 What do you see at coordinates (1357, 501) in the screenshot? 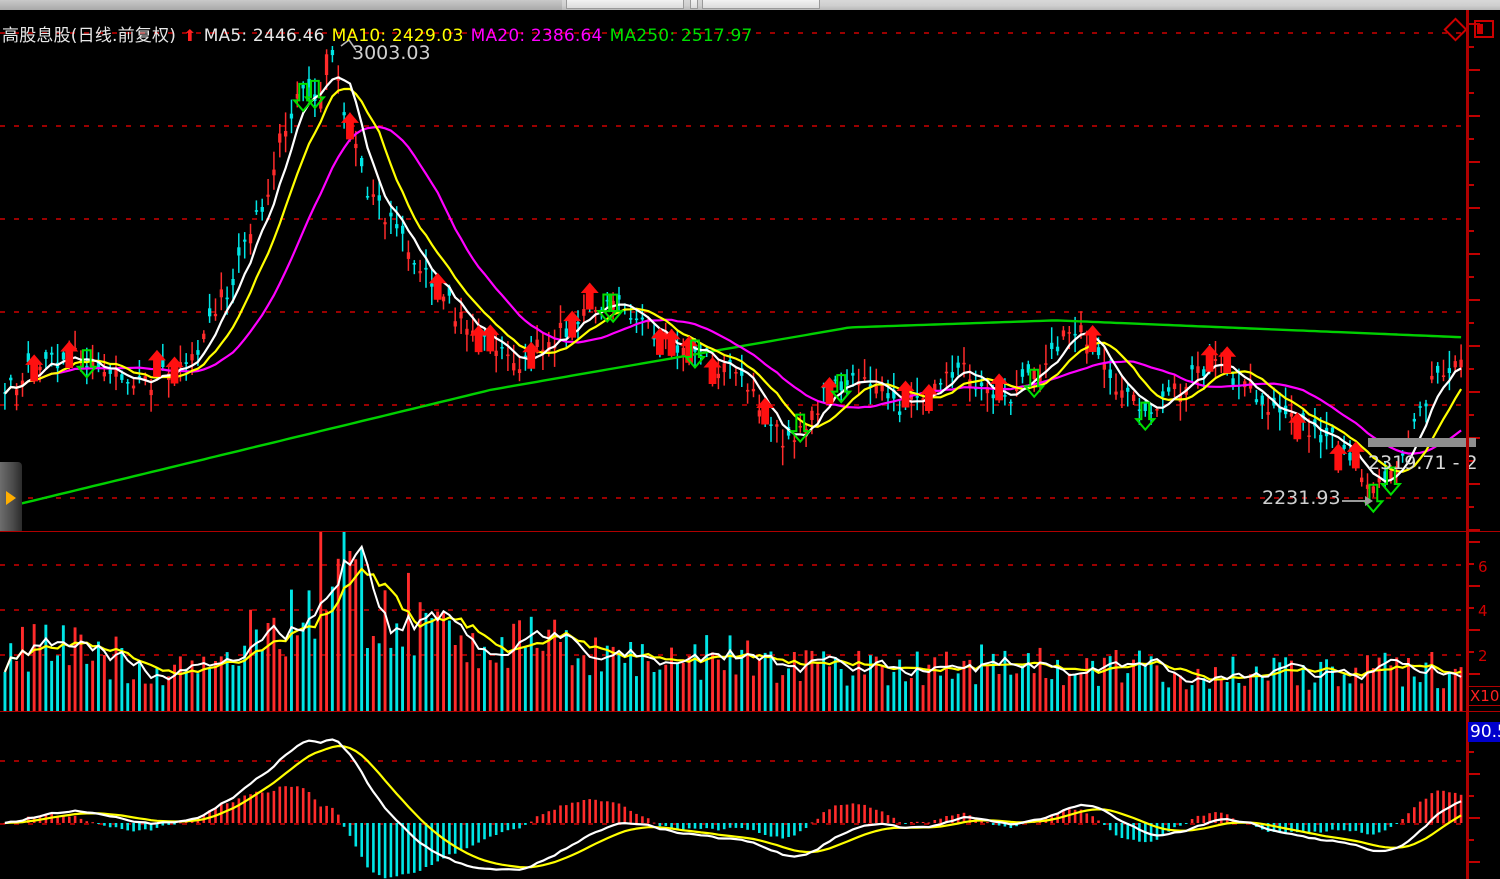
I see `low-annotation-arrow` at bounding box center [1357, 501].